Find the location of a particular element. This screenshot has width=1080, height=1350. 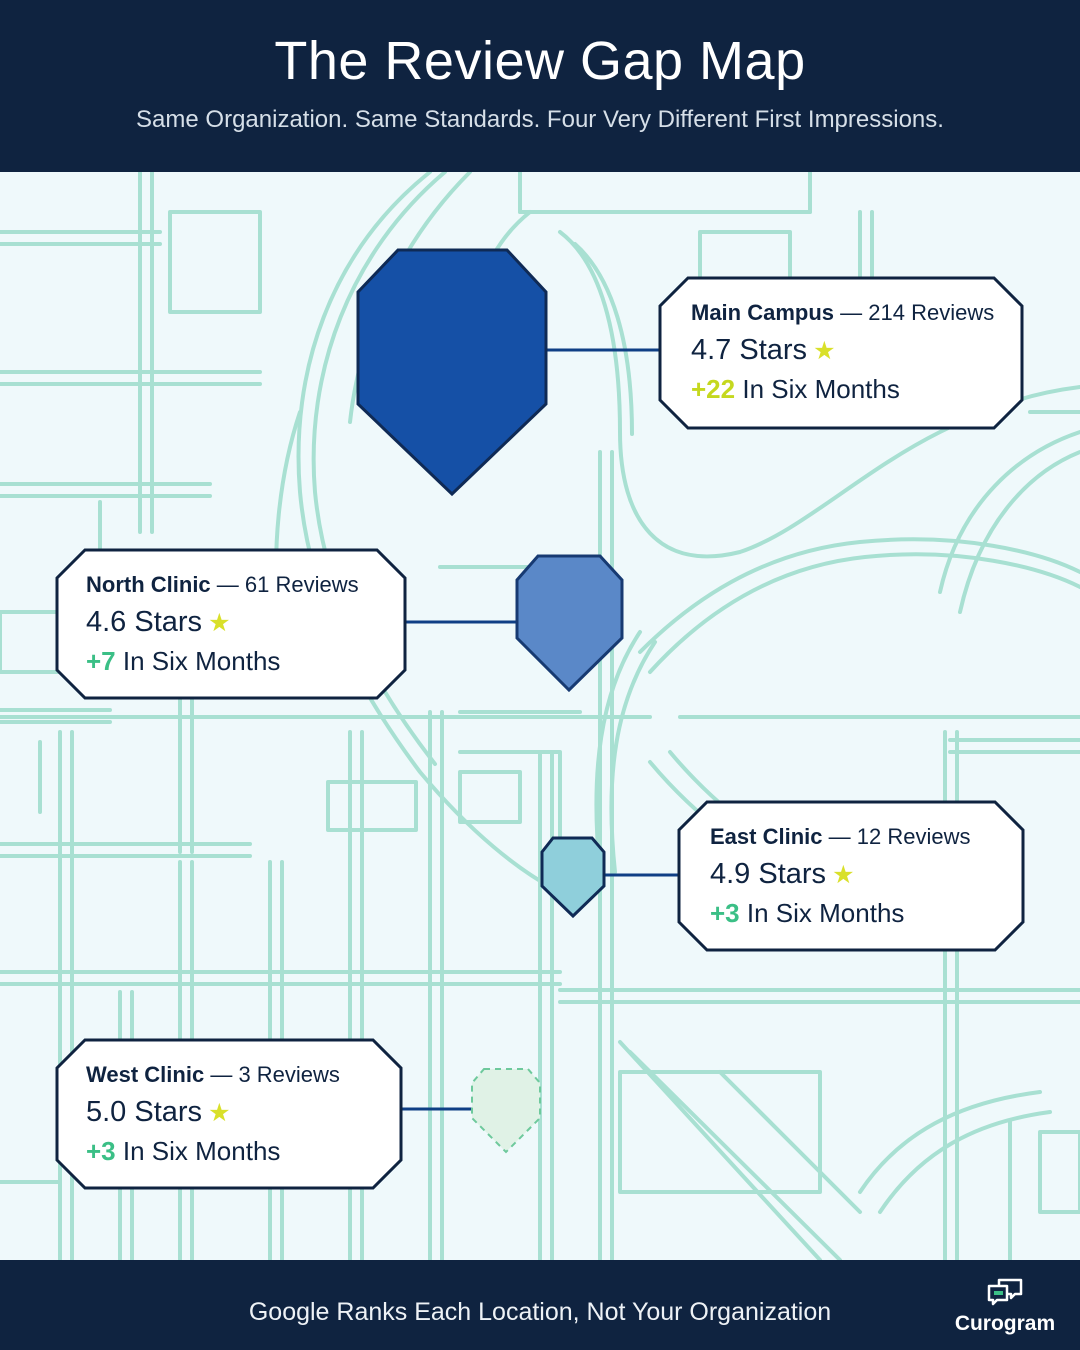

review-gain: +22 is located at coordinates (713, 389).